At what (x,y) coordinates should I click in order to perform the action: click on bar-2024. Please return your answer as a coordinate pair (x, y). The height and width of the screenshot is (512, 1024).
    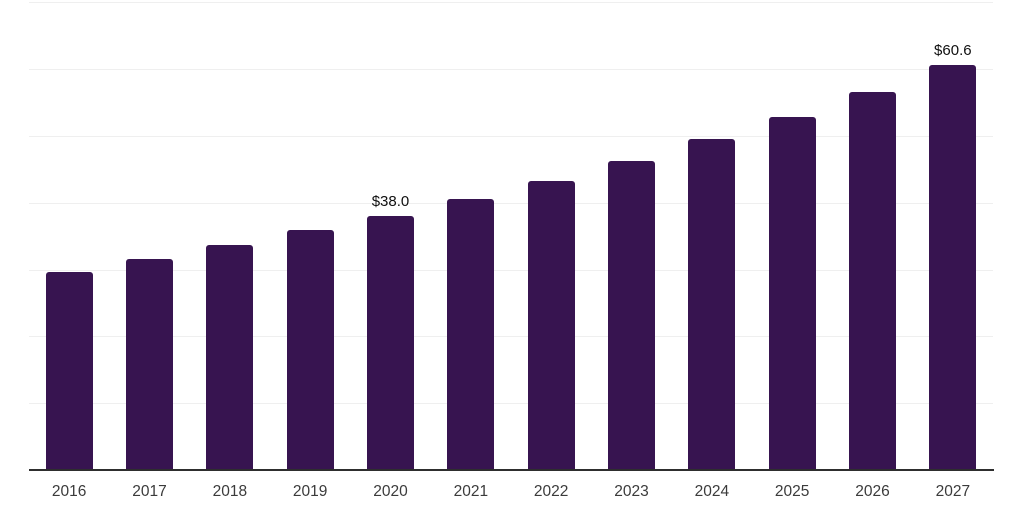
    Looking at the image, I should click on (712, 304).